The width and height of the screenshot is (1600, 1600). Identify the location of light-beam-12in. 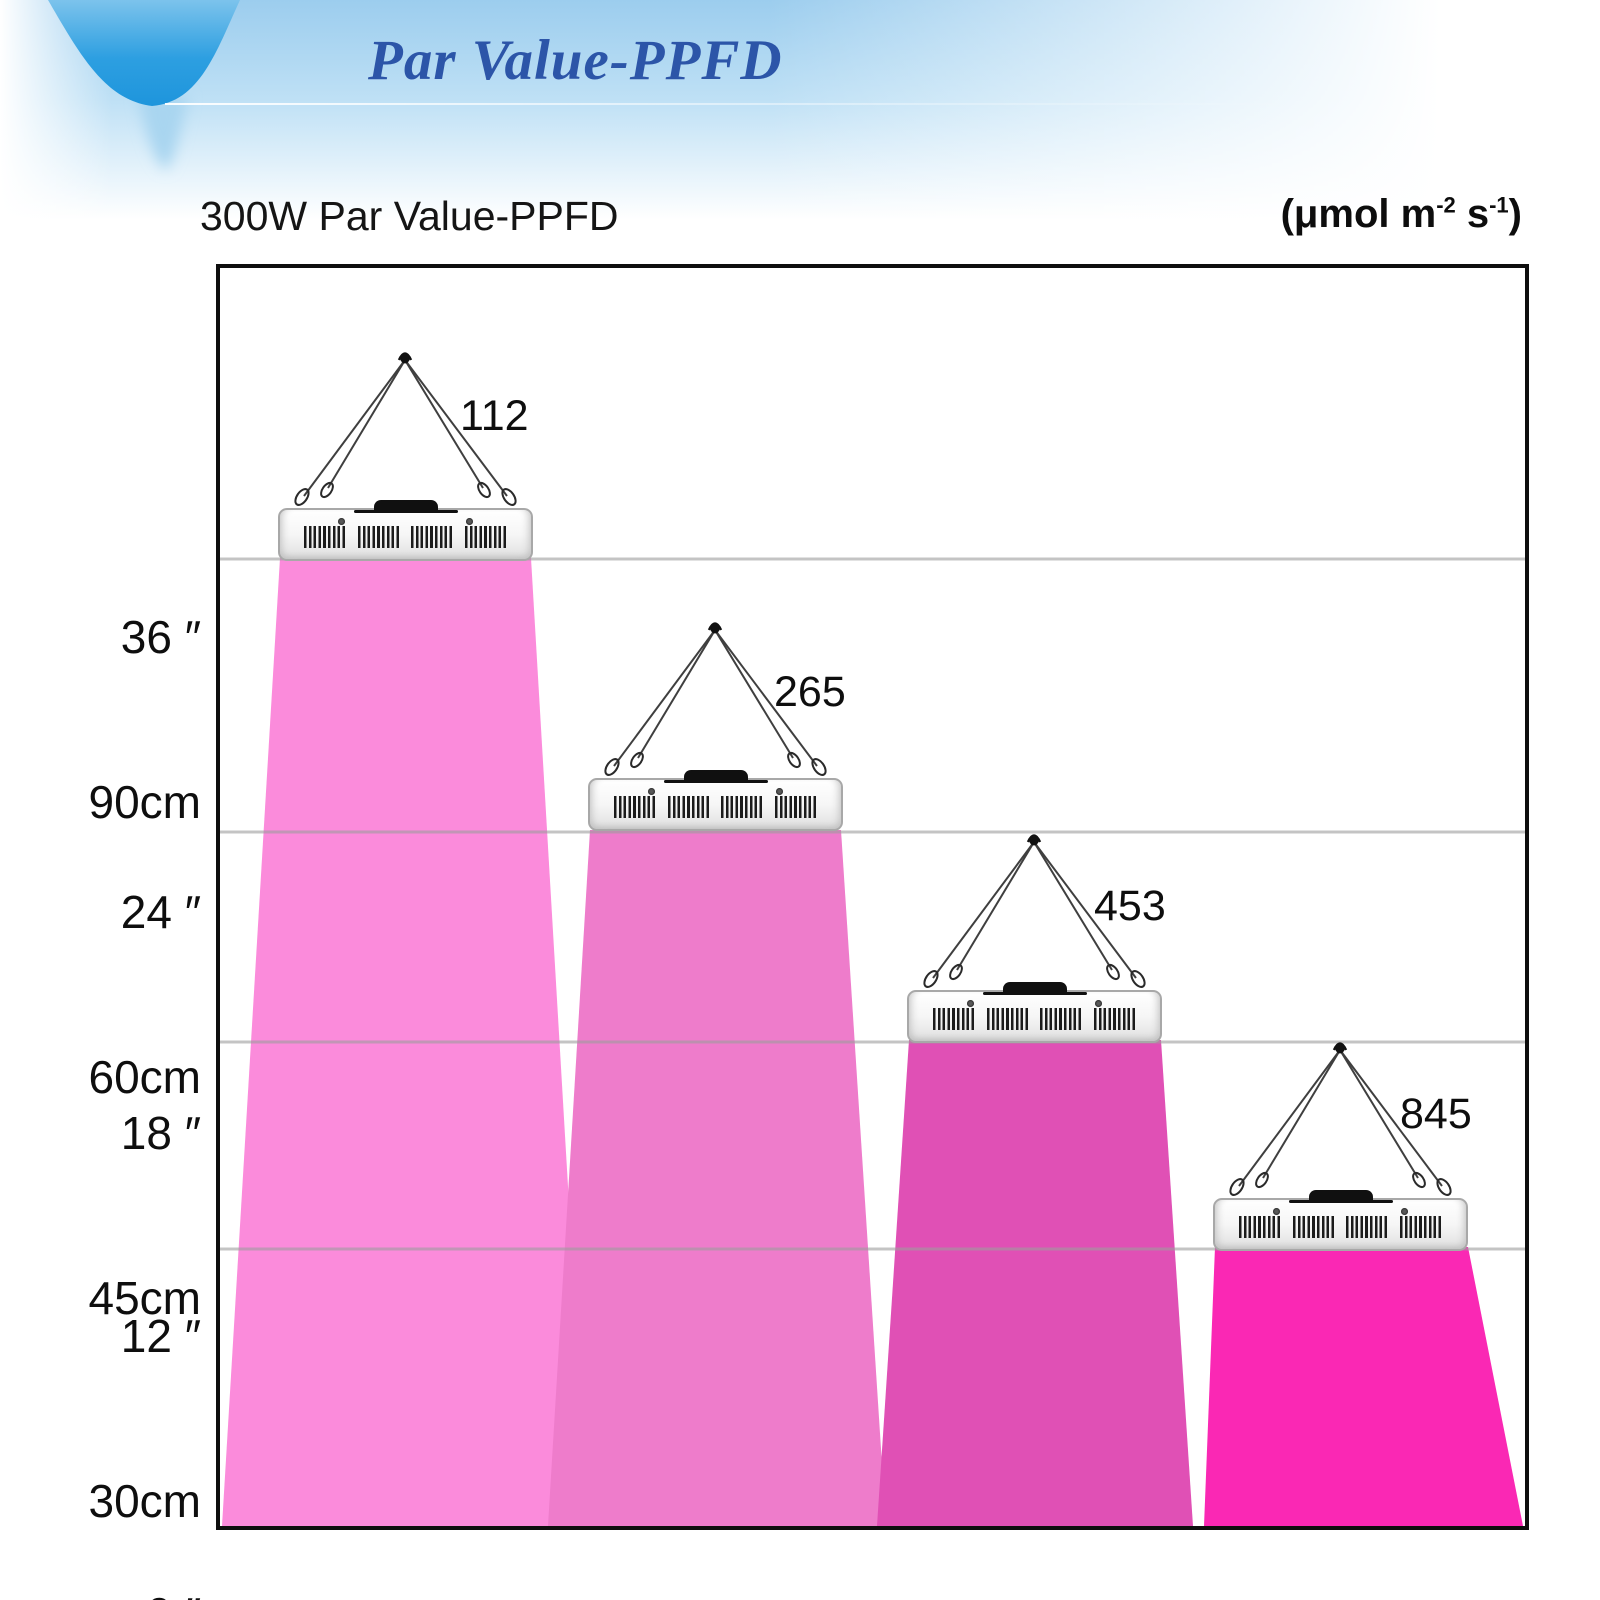
(1363, 1386).